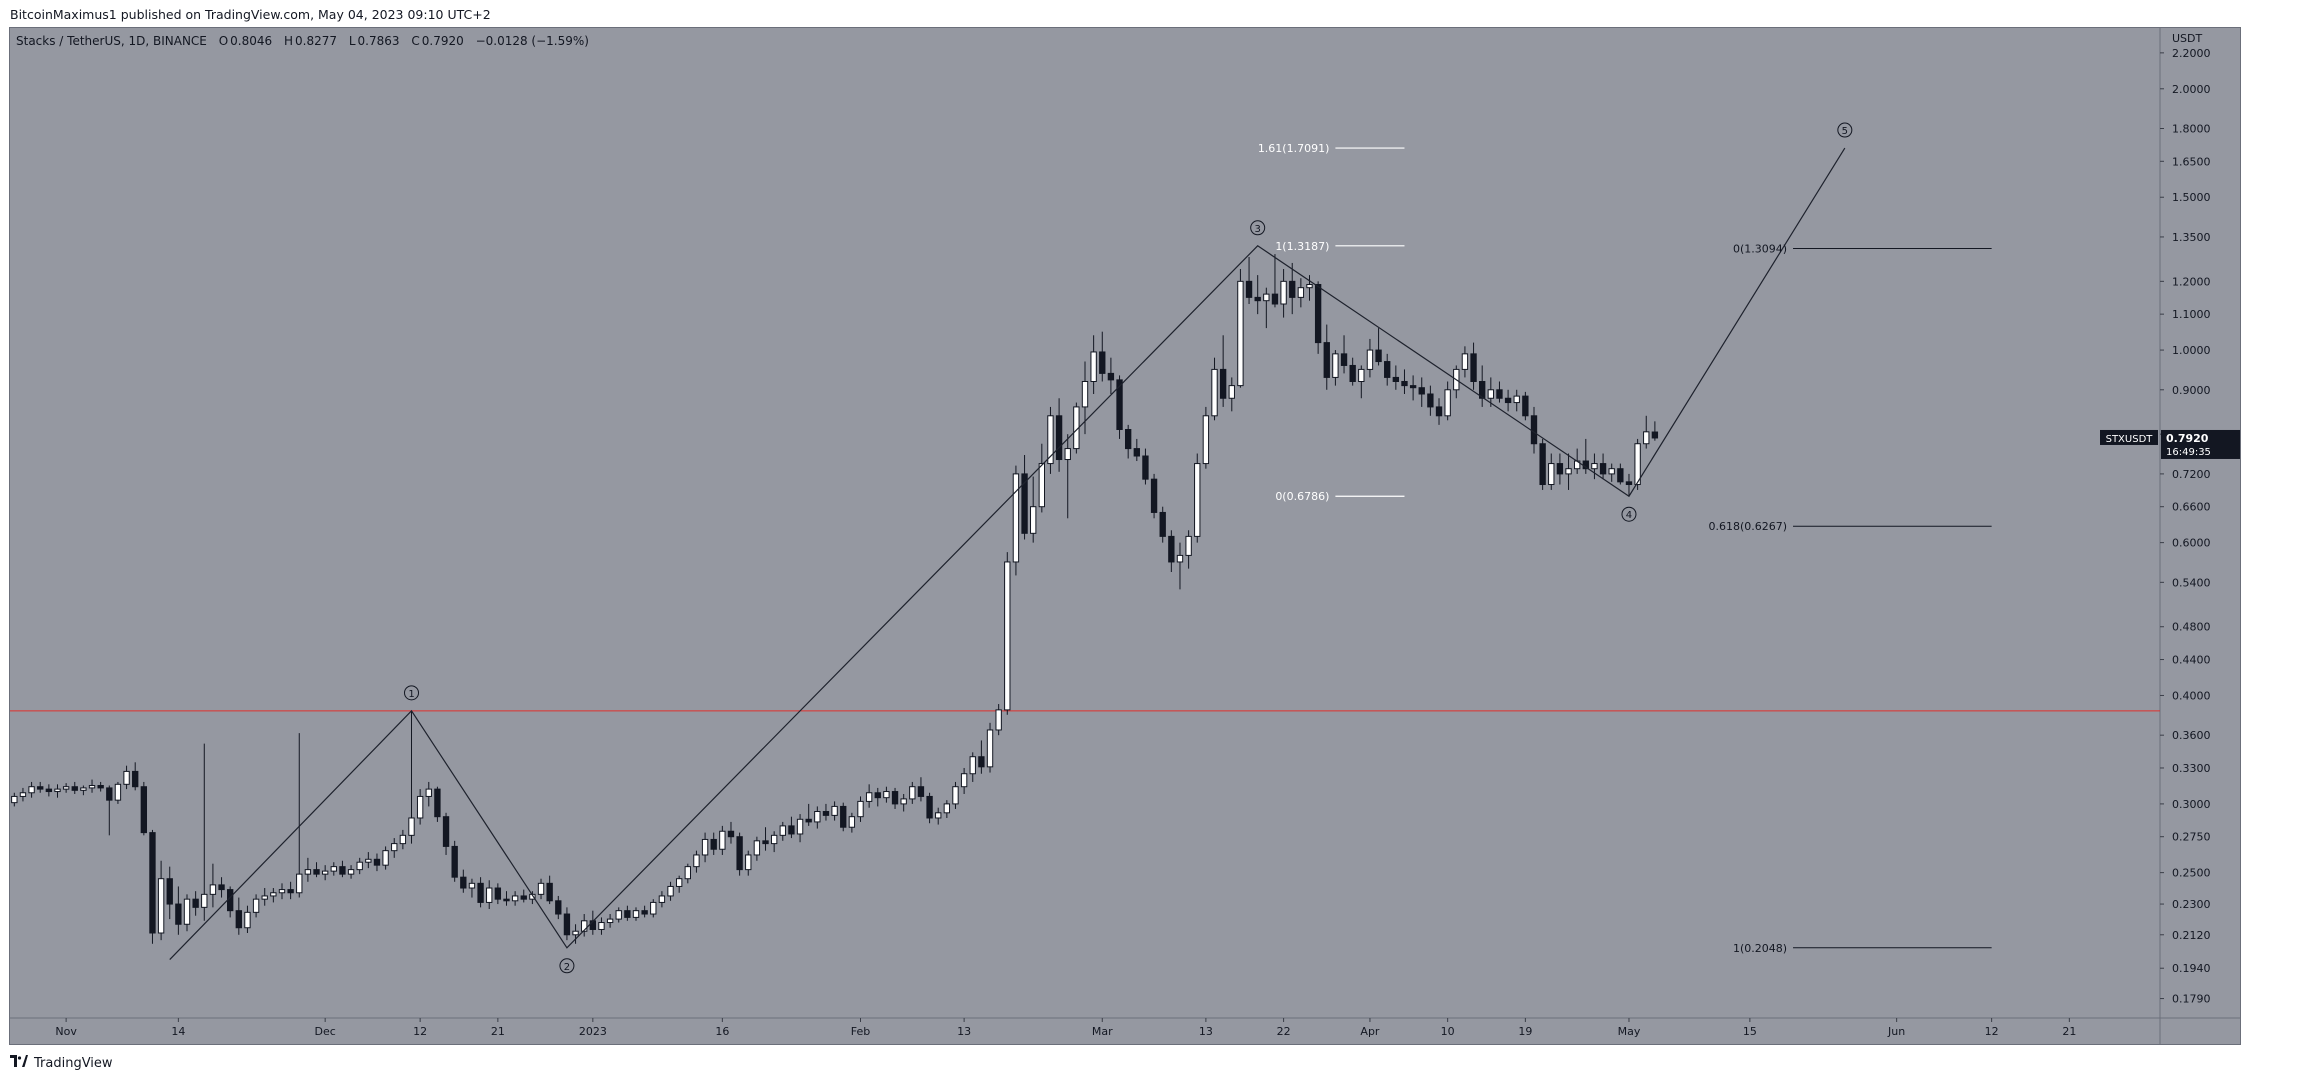  I want to click on price-badge-value: 0.7920, so click(2187, 438).